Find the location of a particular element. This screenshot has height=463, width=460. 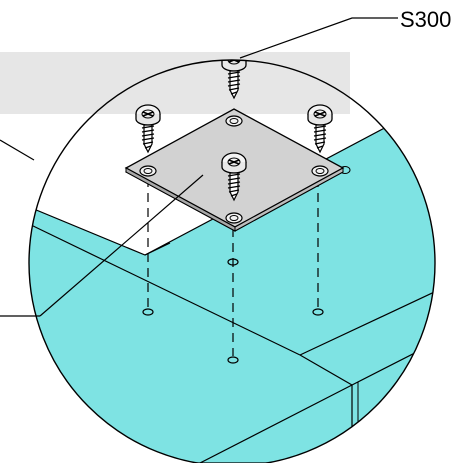

leader-line-plate is located at coordinates (121, 245).